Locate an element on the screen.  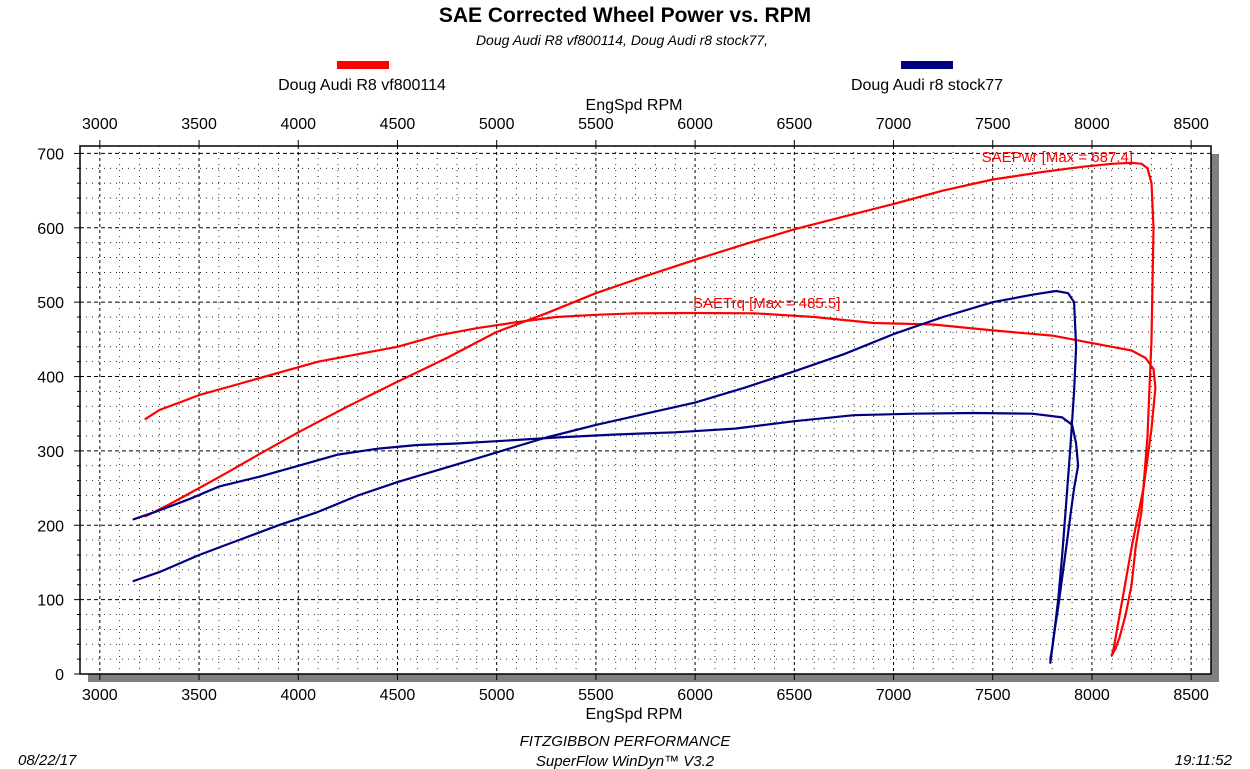
y-tick-label: 200 is located at coordinates (50, 526).